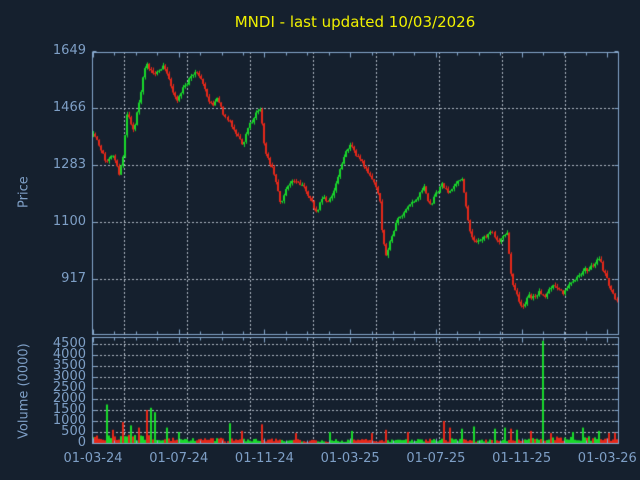 The width and height of the screenshot is (640, 480). What do you see at coordinates (436, 458) in the screenshot?
I see `date-tick-label: 01-07-25` at bounding box center [436, 458].